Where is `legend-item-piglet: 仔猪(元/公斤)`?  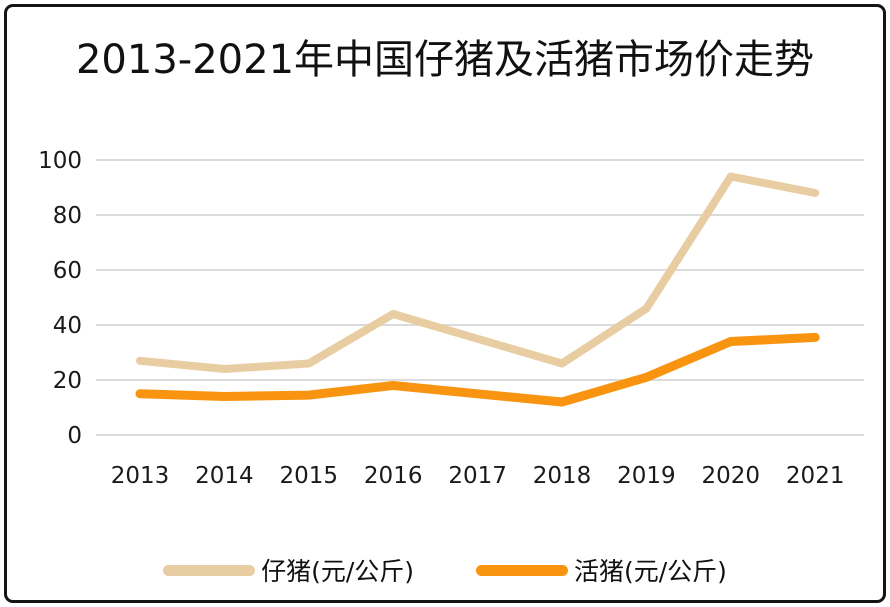 legend-item-piglet: 仔猪(元/公斤) is located at coordinates (288, 570).